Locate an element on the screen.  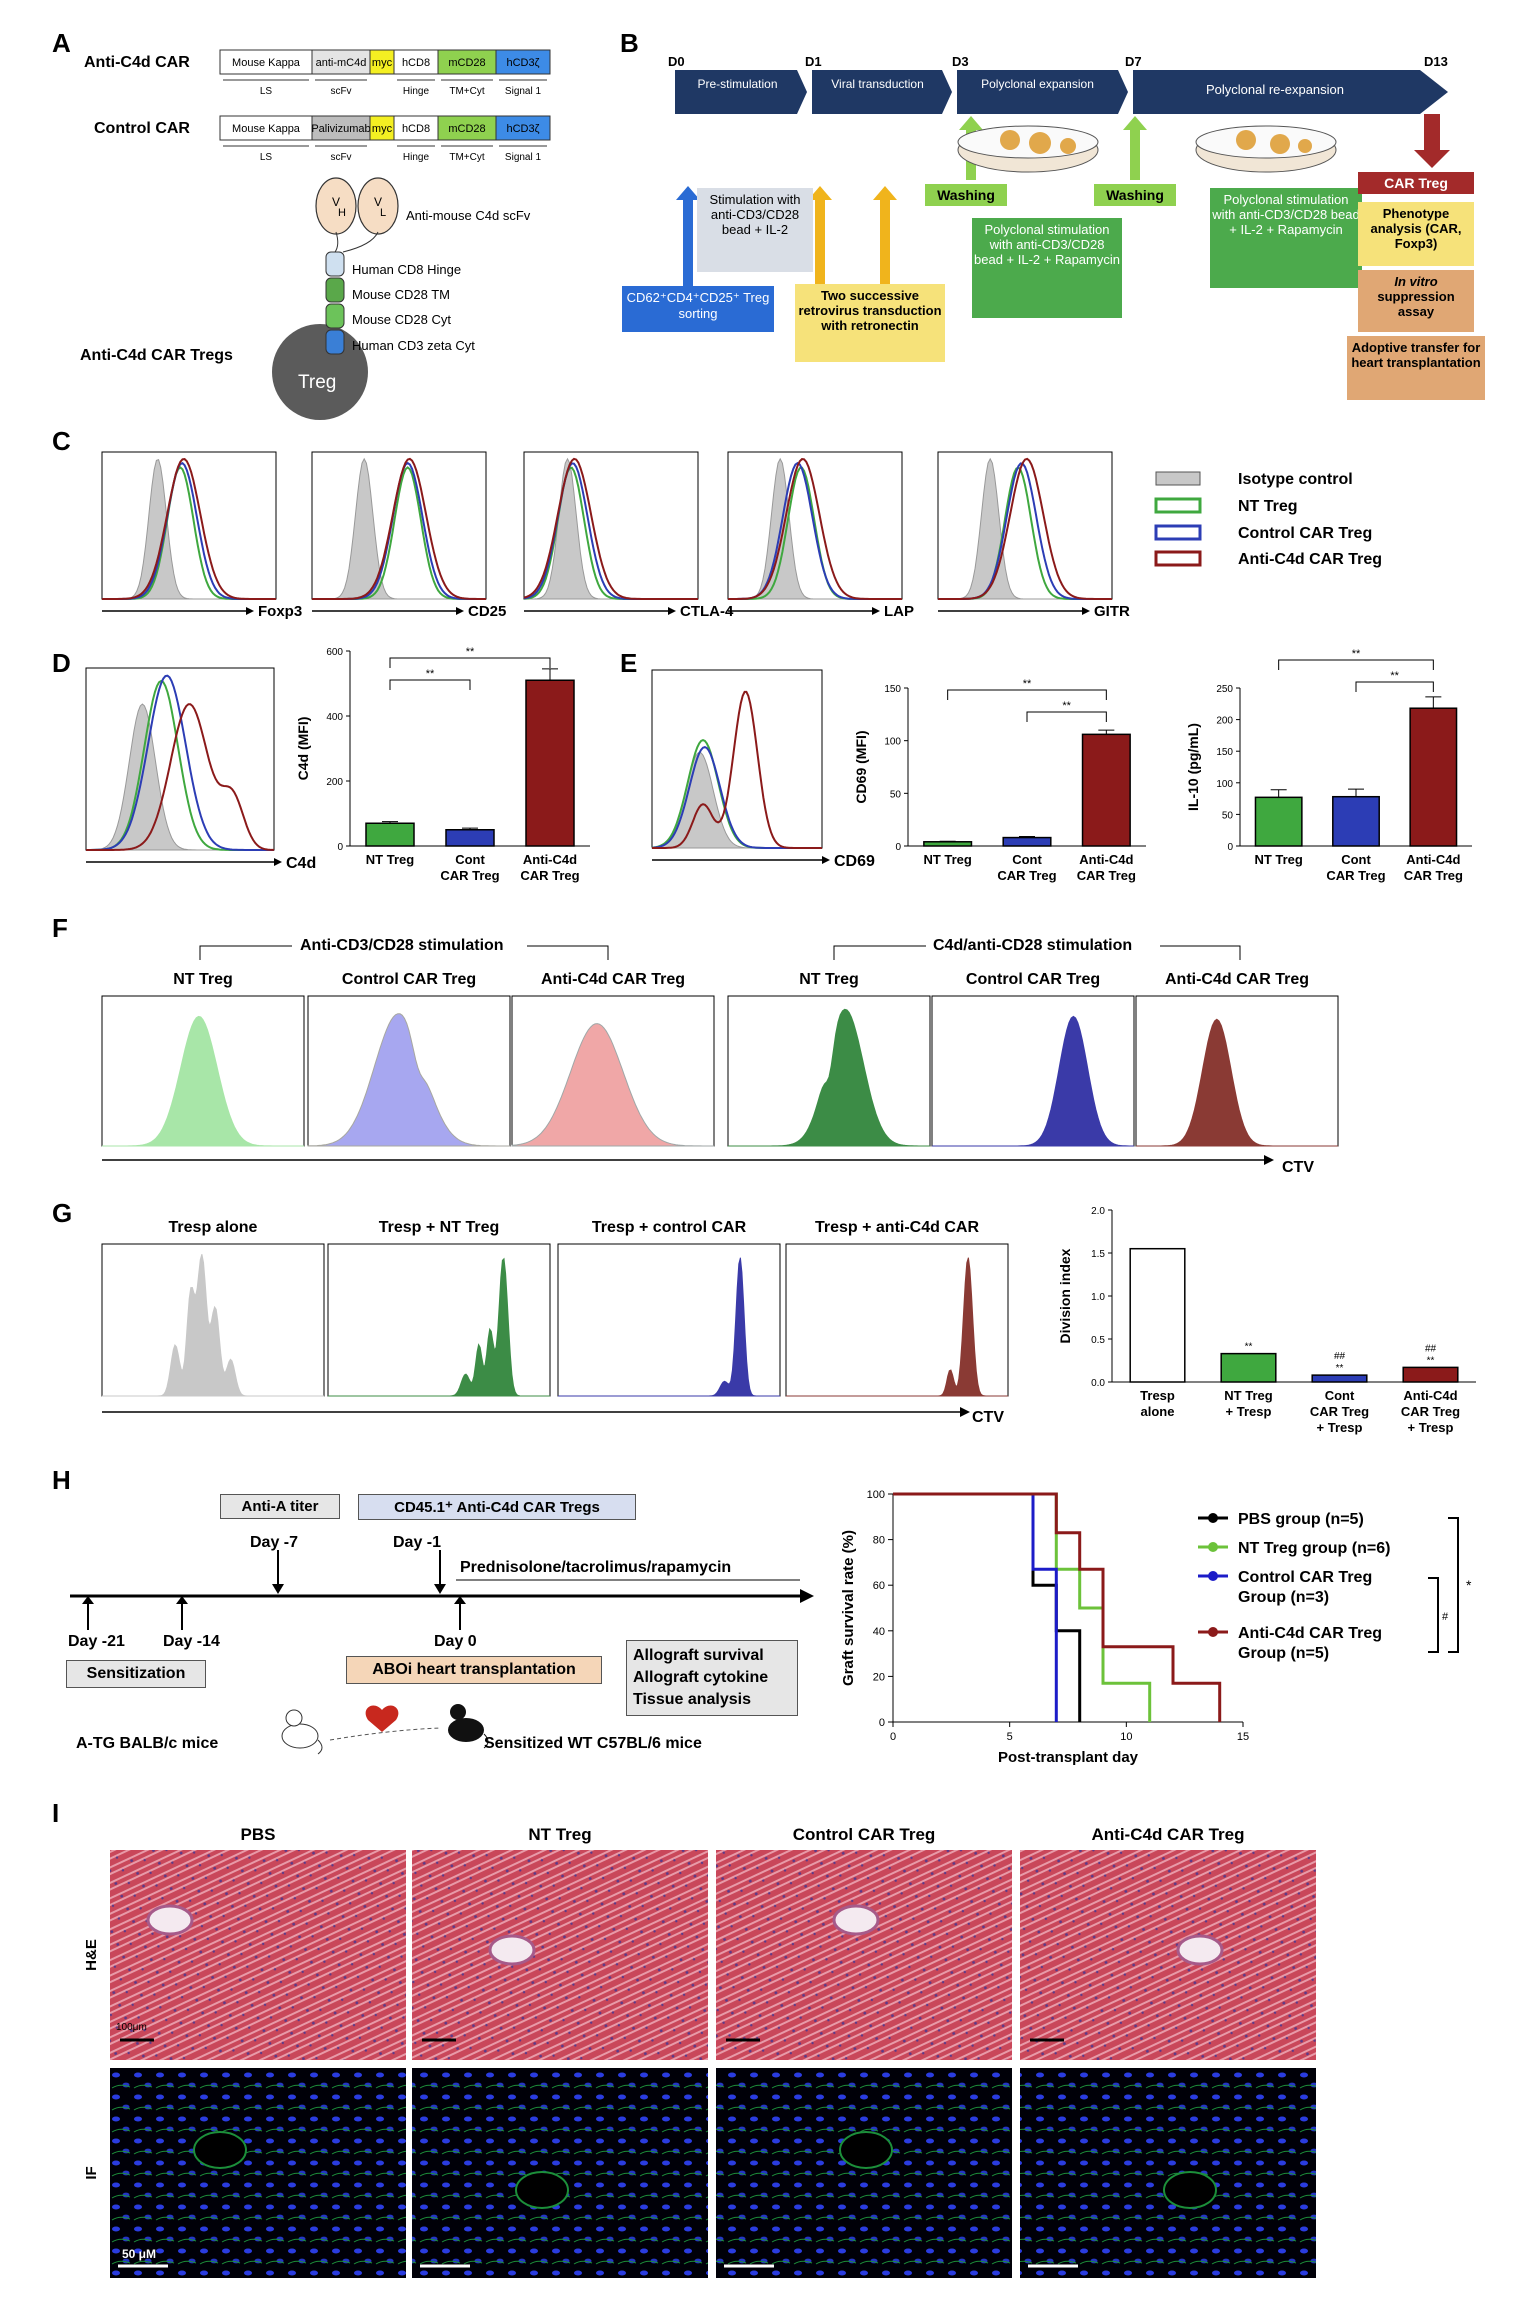
bar-g-ytick-label-4: 2.0 is located at coordinates (1098, 1211).